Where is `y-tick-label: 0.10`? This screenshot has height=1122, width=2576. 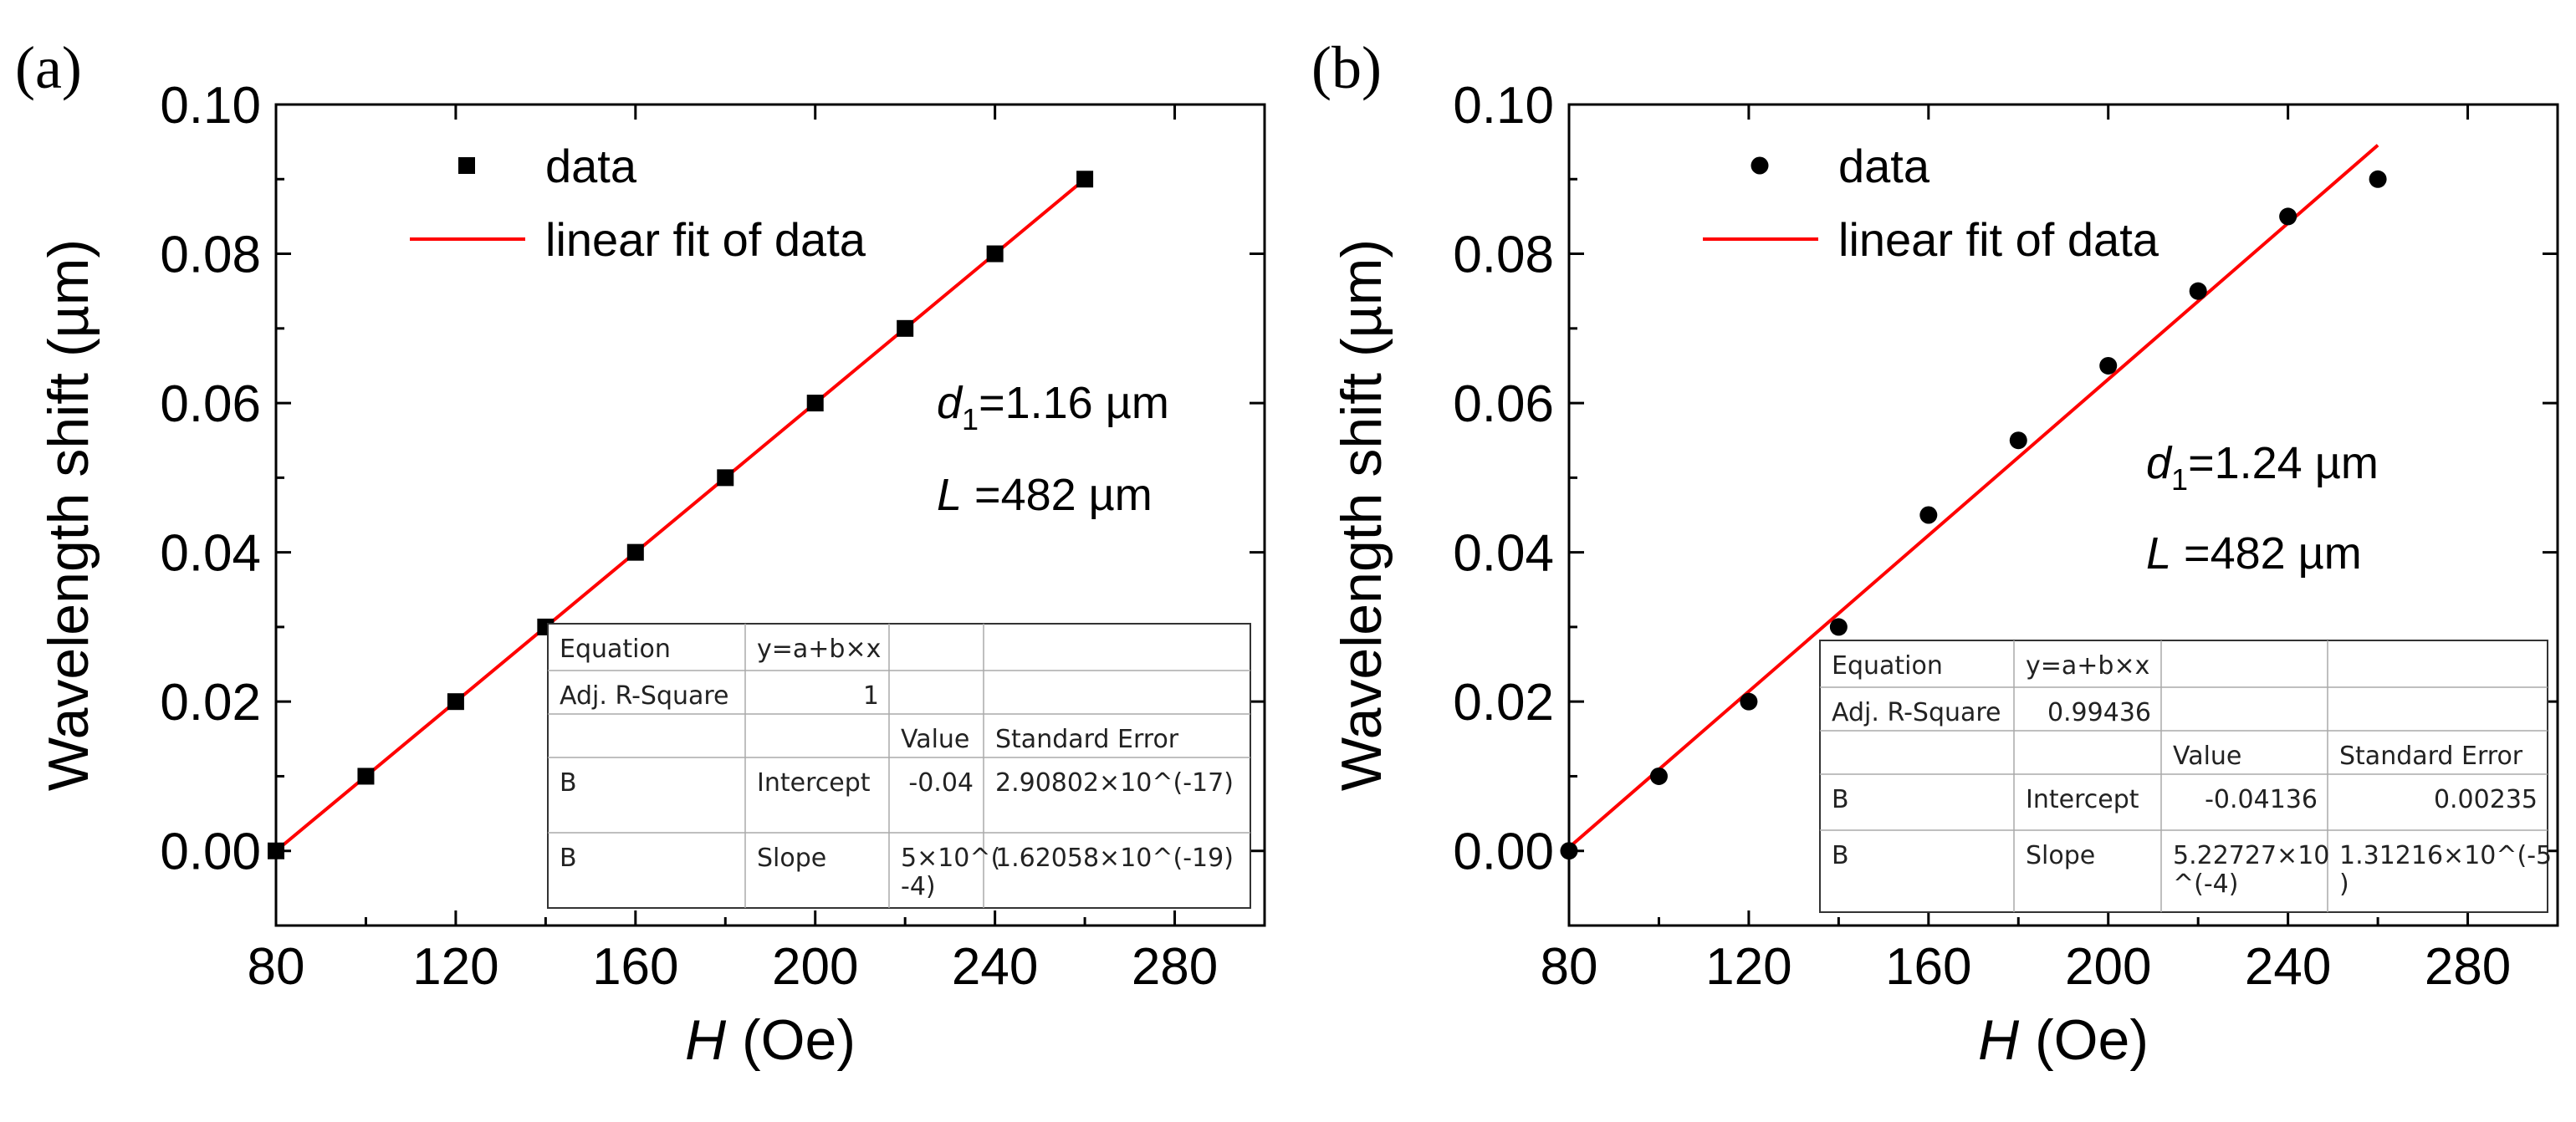
y-tick-label: 0.10 is located at coordinates (210, 106).